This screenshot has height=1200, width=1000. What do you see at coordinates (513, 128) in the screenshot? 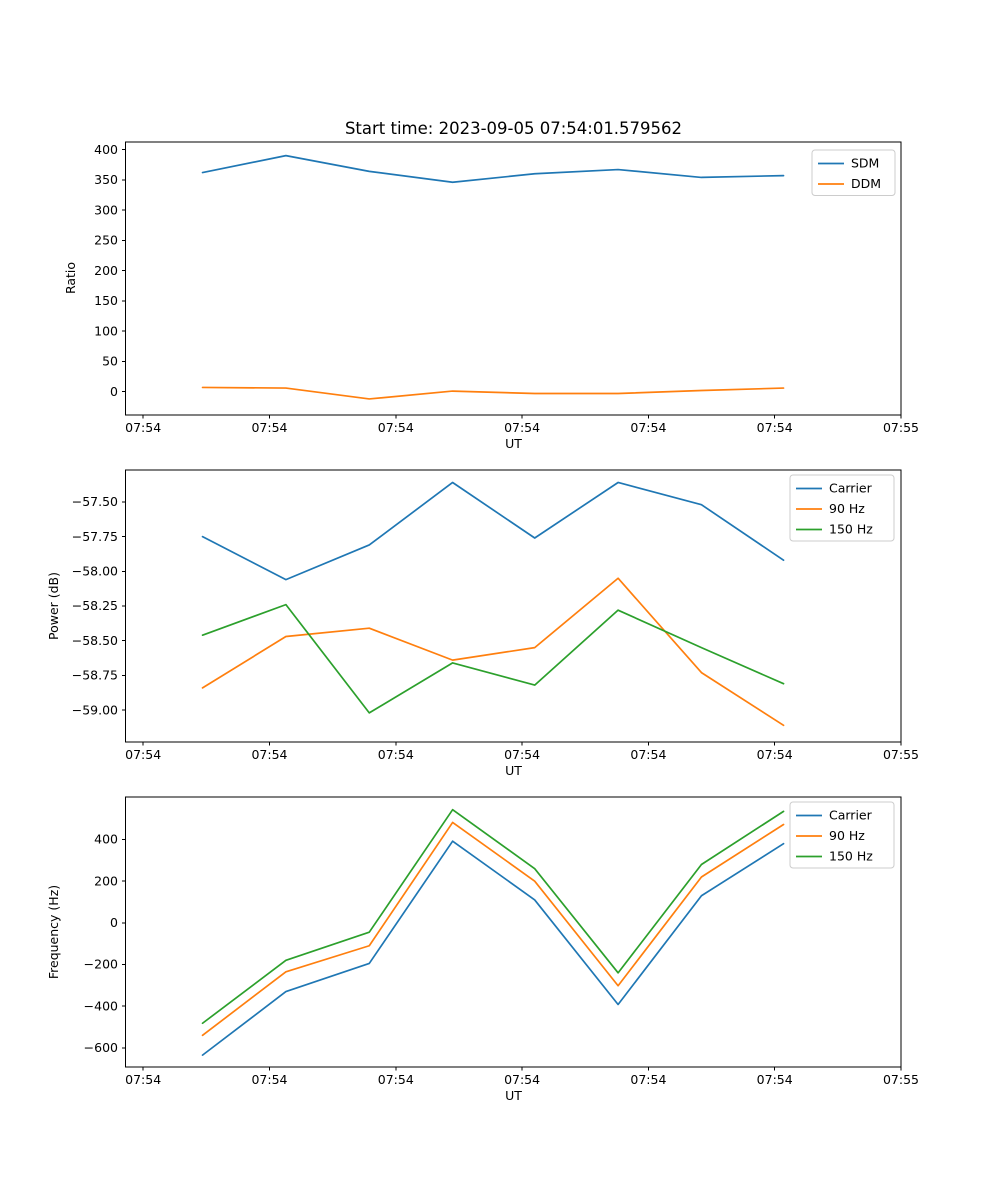
I see `figure-title: Start time: 2023-09-05 07:54:01.579562` at bounding box center [513, 128].